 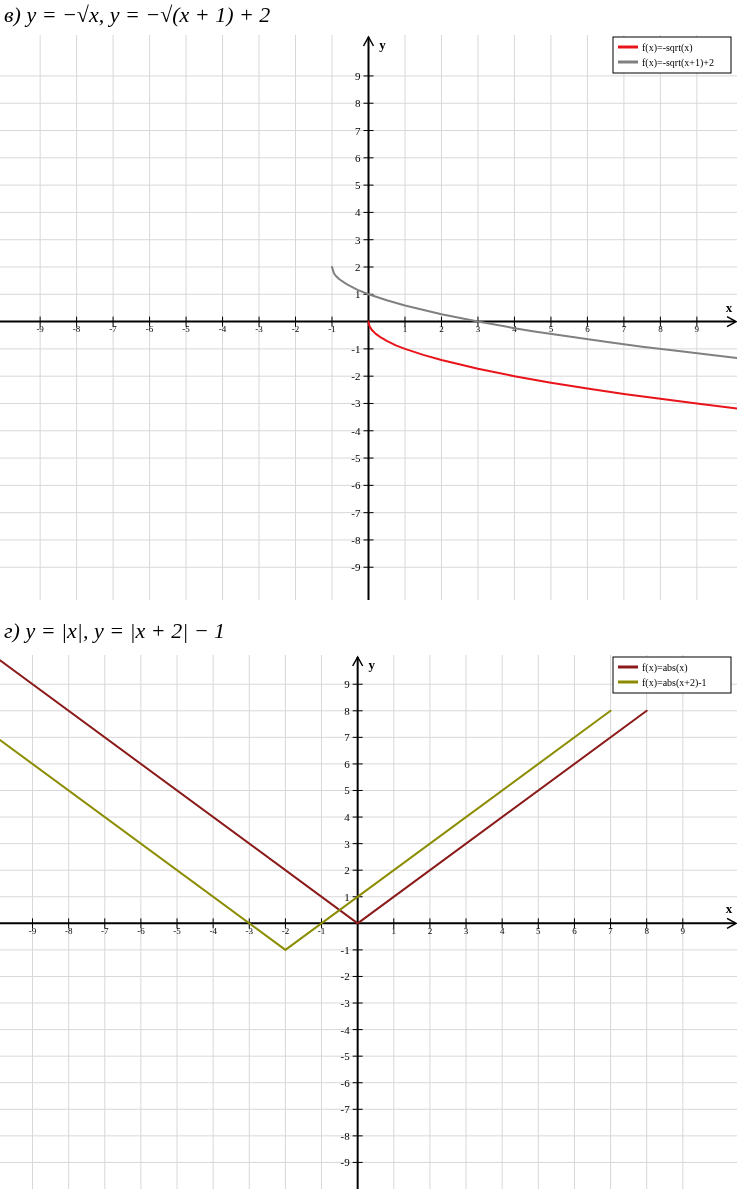 What do you see at coordinates (678, 63) in the screenshot?
I see `legend-label: f(x)=-sqrt(x+1)+2` at bounding box center [678, 63].